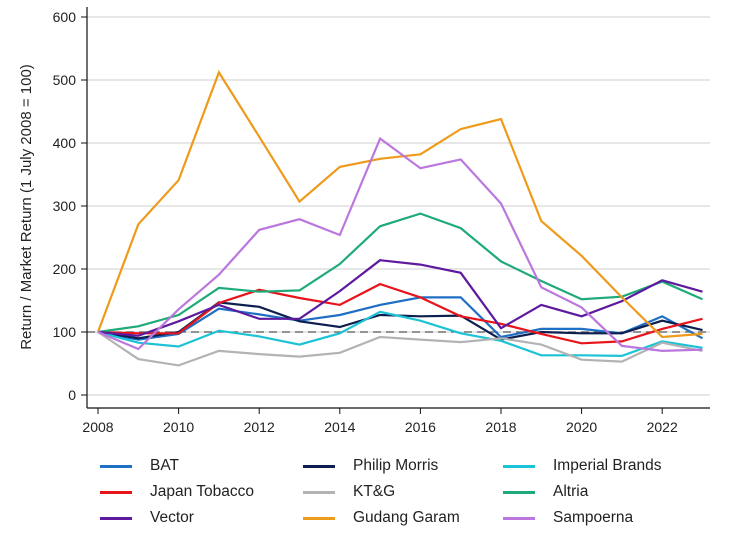 This screenshot has height=548, width=754. Describe the element at coordinates (396, 465) in the screenshot. I see `legend-label: Philip Morris` at that location.